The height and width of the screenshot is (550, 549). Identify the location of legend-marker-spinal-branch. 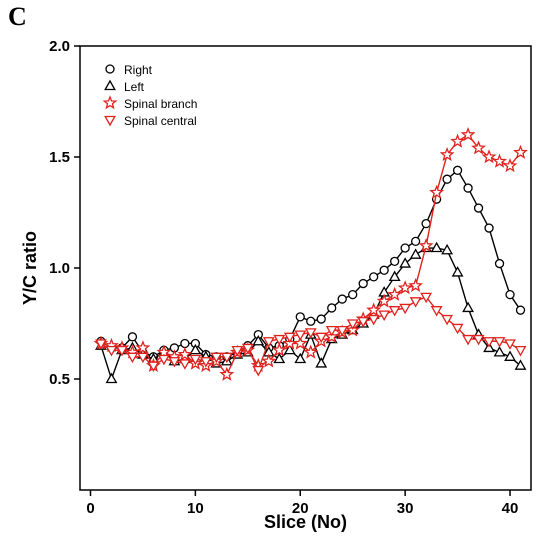
(110, 102).